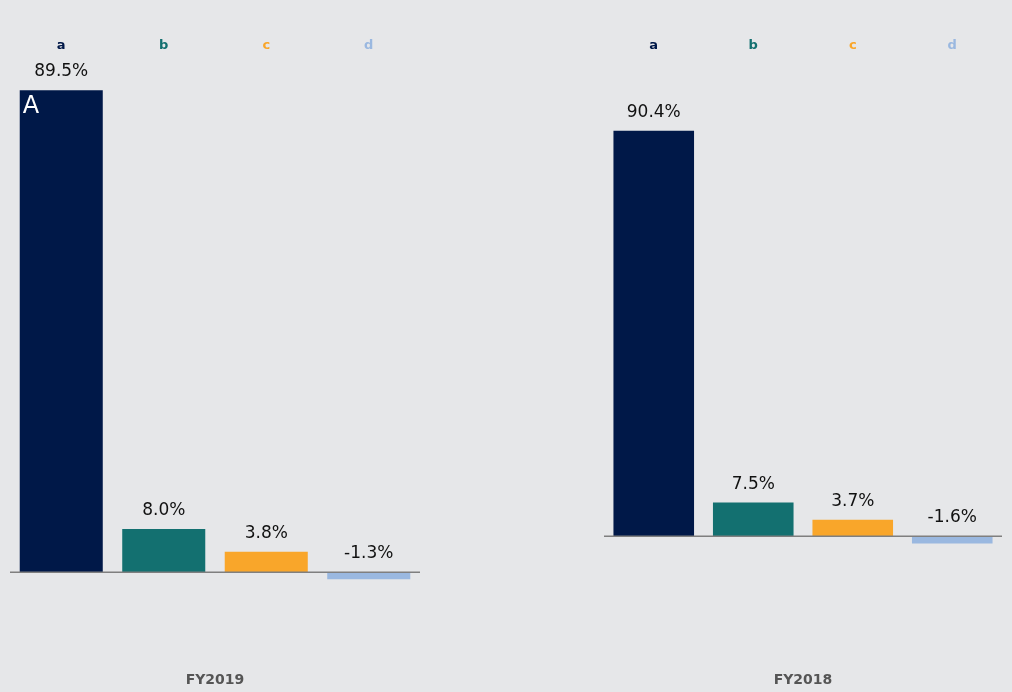  I want to click on annotation: A, so click(31, 104).